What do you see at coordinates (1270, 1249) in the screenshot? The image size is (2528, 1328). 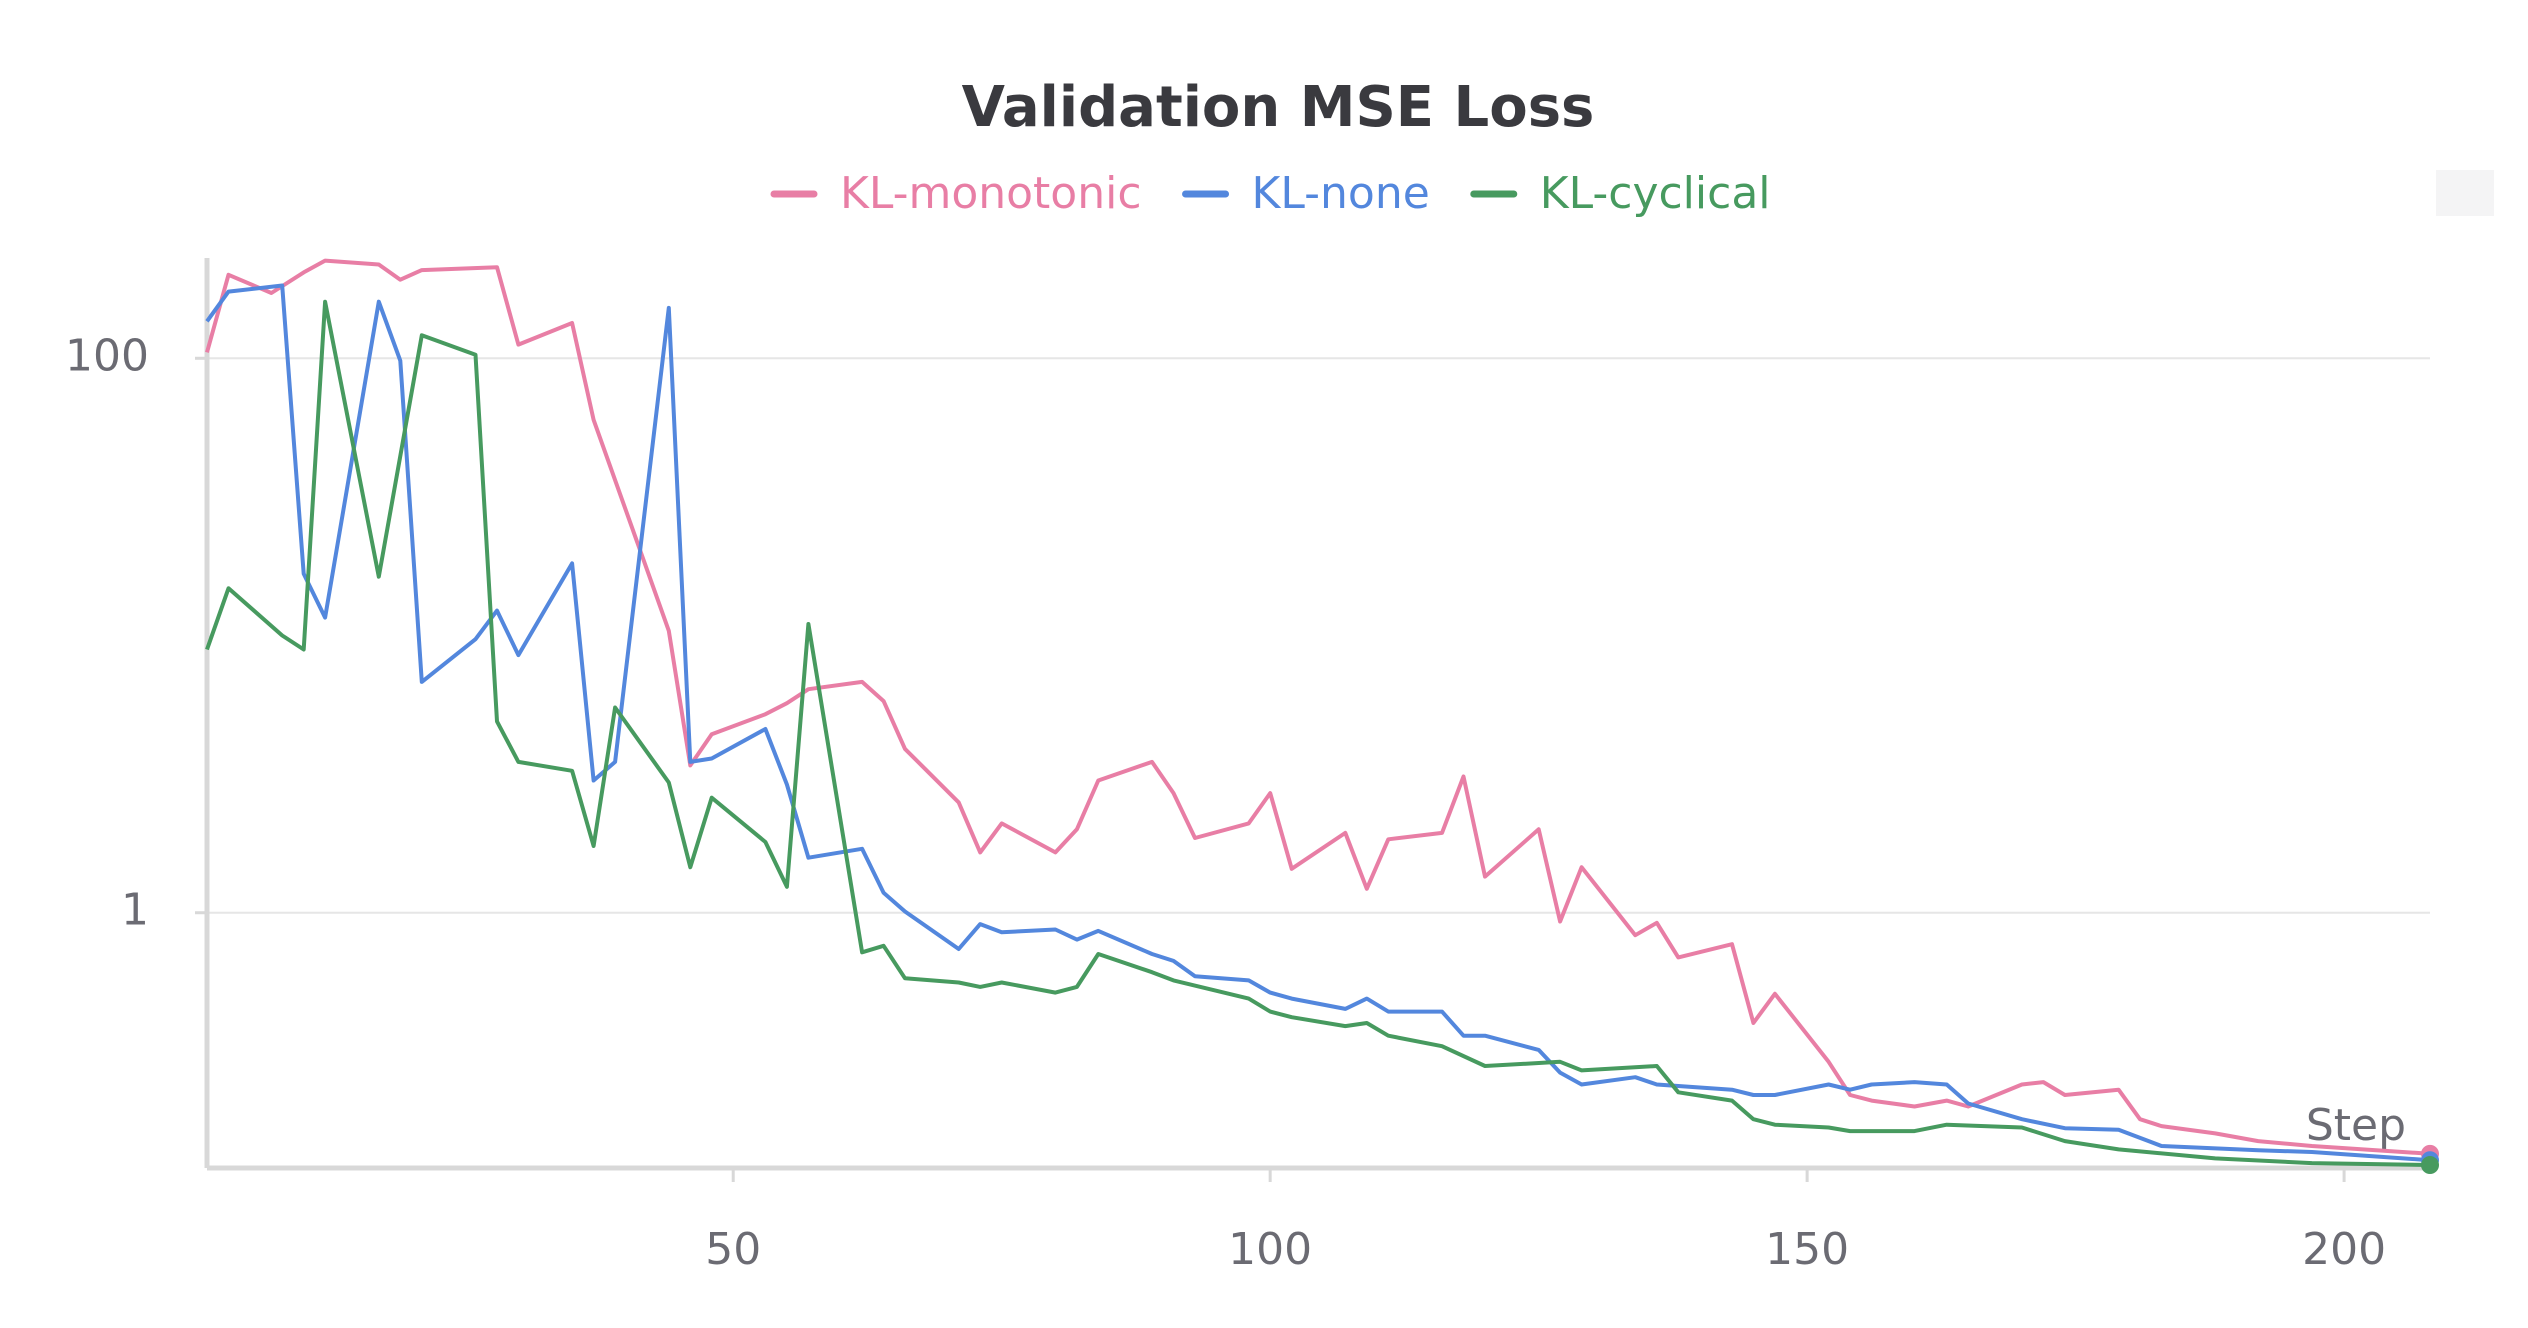 I see `x-tick-label: 100` at bounding box center [1270, 1249].